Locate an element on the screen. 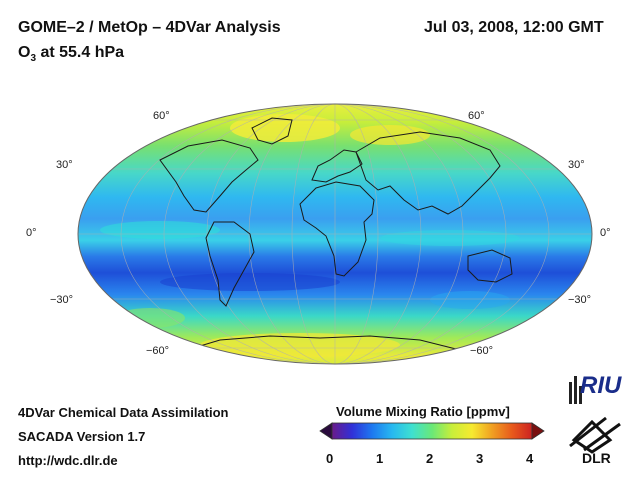 This screenshot has height=480, width=640. footer-assimilation: 4DVar Chemical Data Assimilation is located at coordinates (123, 412).